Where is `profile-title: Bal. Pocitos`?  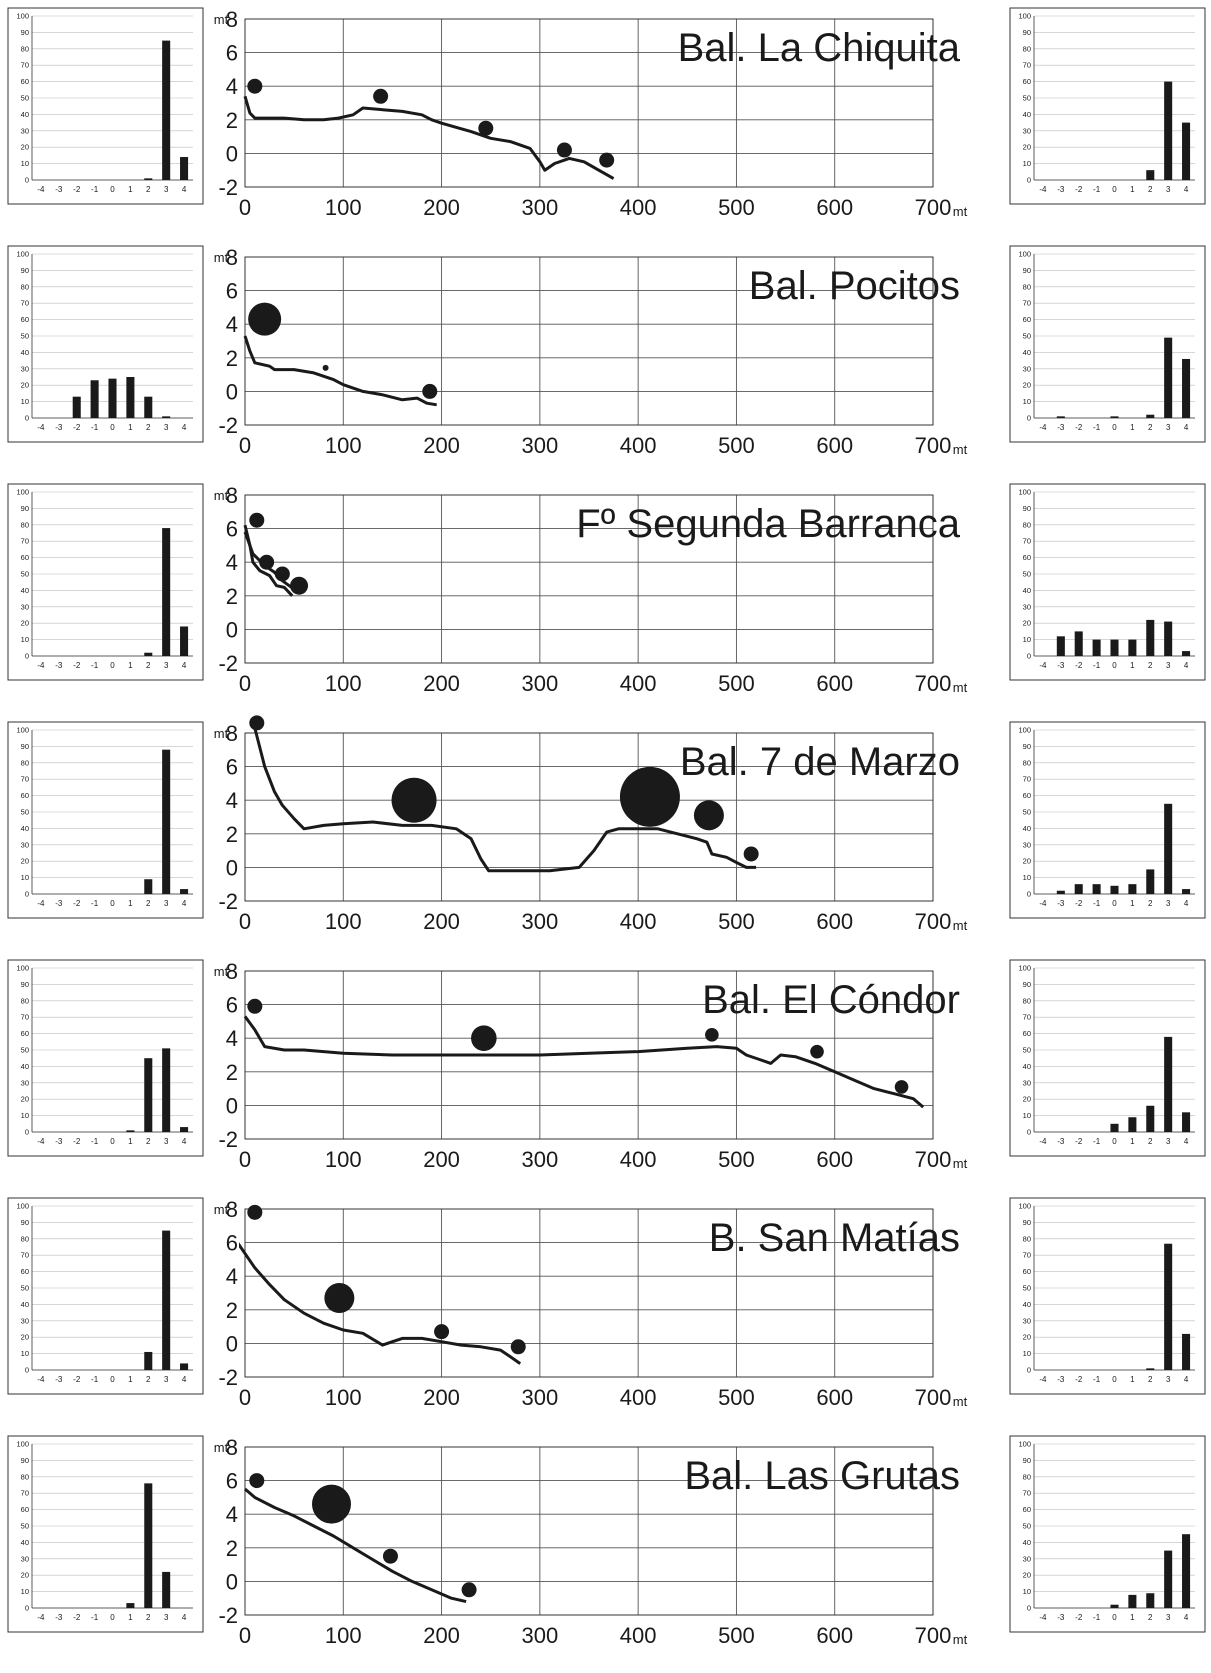
profile-title: Bal. Pocitos is located at coordinates (854, 286).